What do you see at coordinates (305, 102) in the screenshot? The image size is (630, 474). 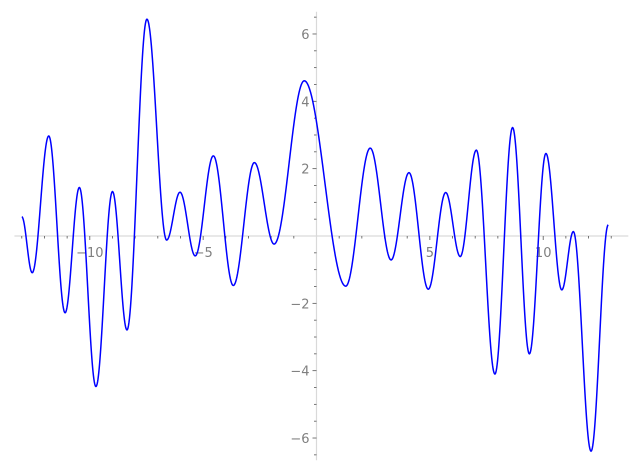 I see `y-tick-label: 4` at bounding box center [305, 102].